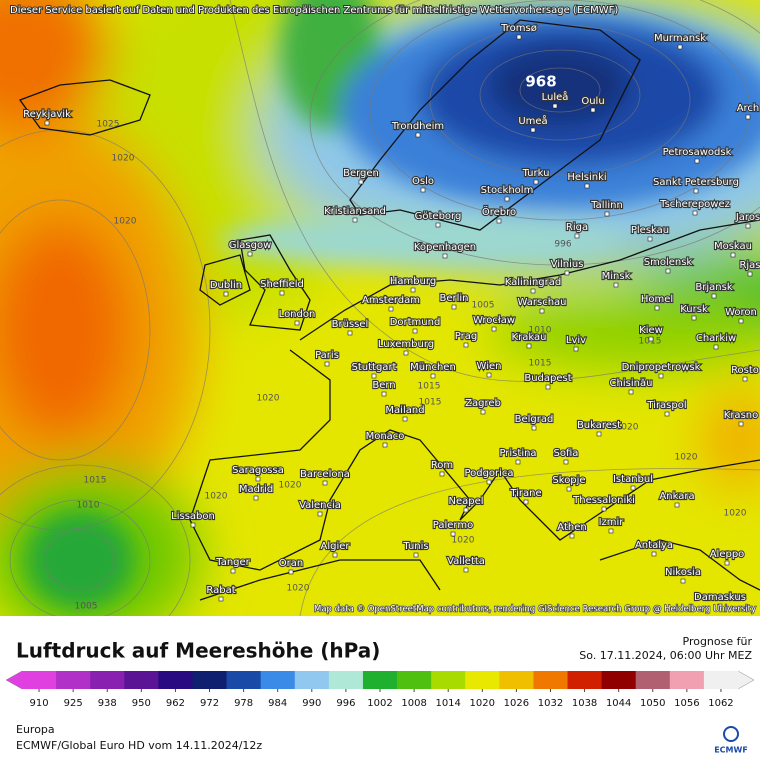 This screenshot has width=760, height=760. I want to click on city-label: Homel, so click(657, 299).